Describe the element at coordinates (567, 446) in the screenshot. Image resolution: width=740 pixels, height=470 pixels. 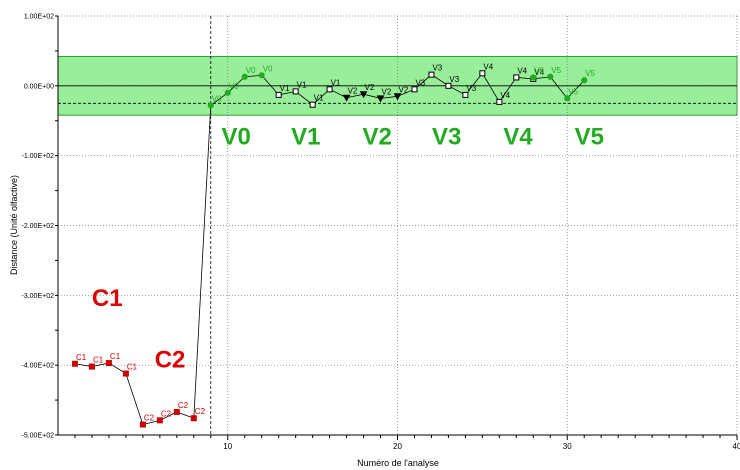
I see `x-tick-label: 30` at that location.